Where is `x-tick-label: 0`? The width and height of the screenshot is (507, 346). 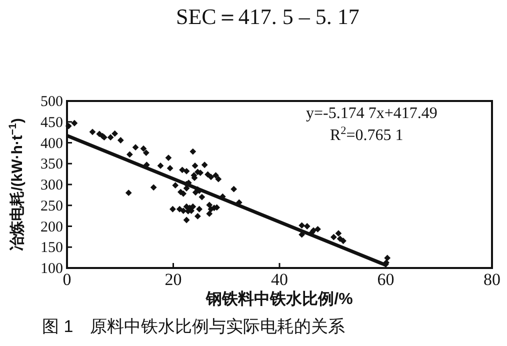 x-tick-label: 0 is located at coordinates (67, 279).